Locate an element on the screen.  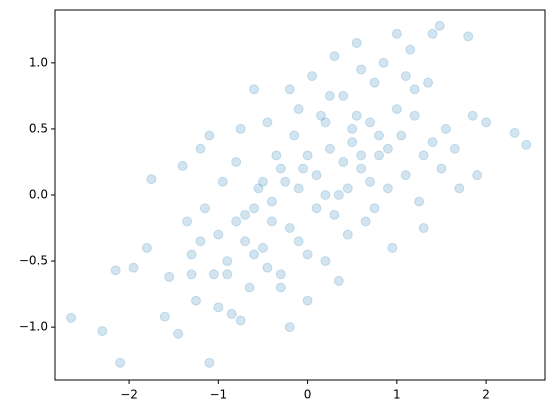
y-tick-label: 1.0 is located at coordinates (38, 62).